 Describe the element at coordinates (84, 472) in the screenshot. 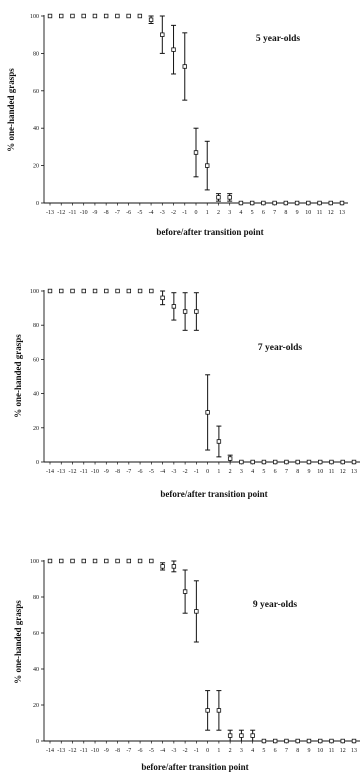

I see `x-tick-label: -11` at that location.